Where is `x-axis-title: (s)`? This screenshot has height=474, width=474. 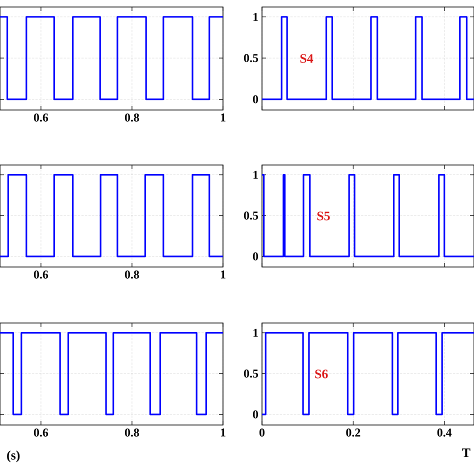
x-axis-title: (s) is located at coordinates (13, 456).